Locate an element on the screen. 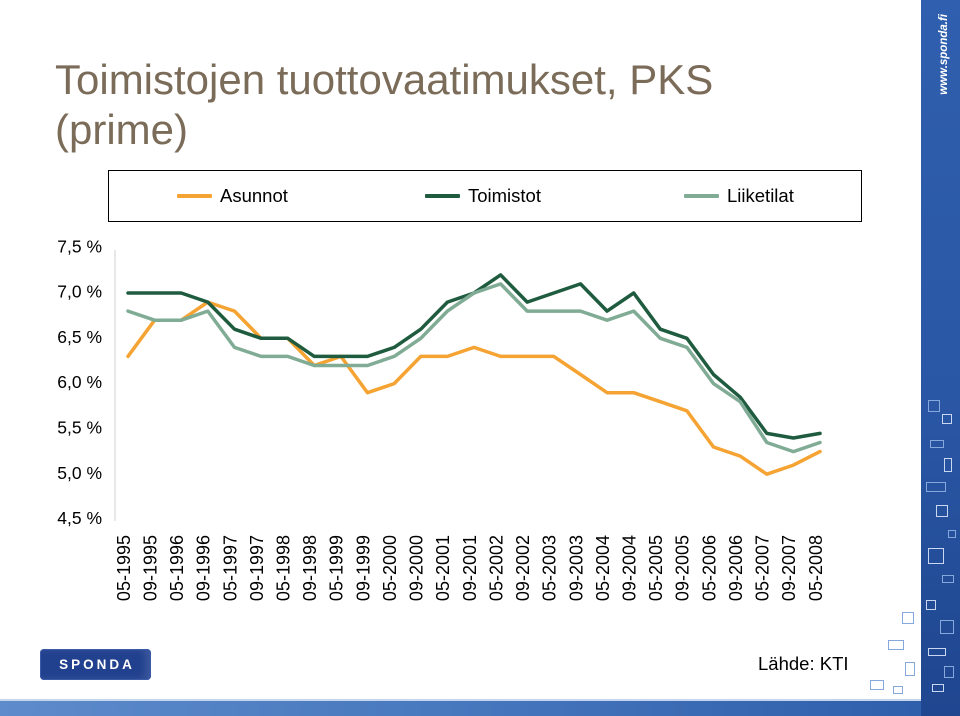  legend-swatch-asunnot is located at coordinates (194, 196).